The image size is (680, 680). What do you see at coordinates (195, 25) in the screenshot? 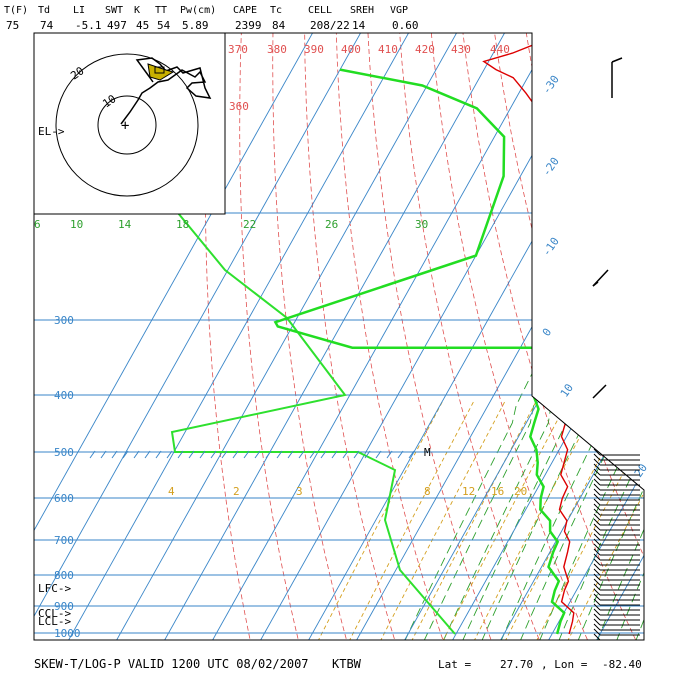
I see `header-value: 5.89` at bounding box center [195, 25].